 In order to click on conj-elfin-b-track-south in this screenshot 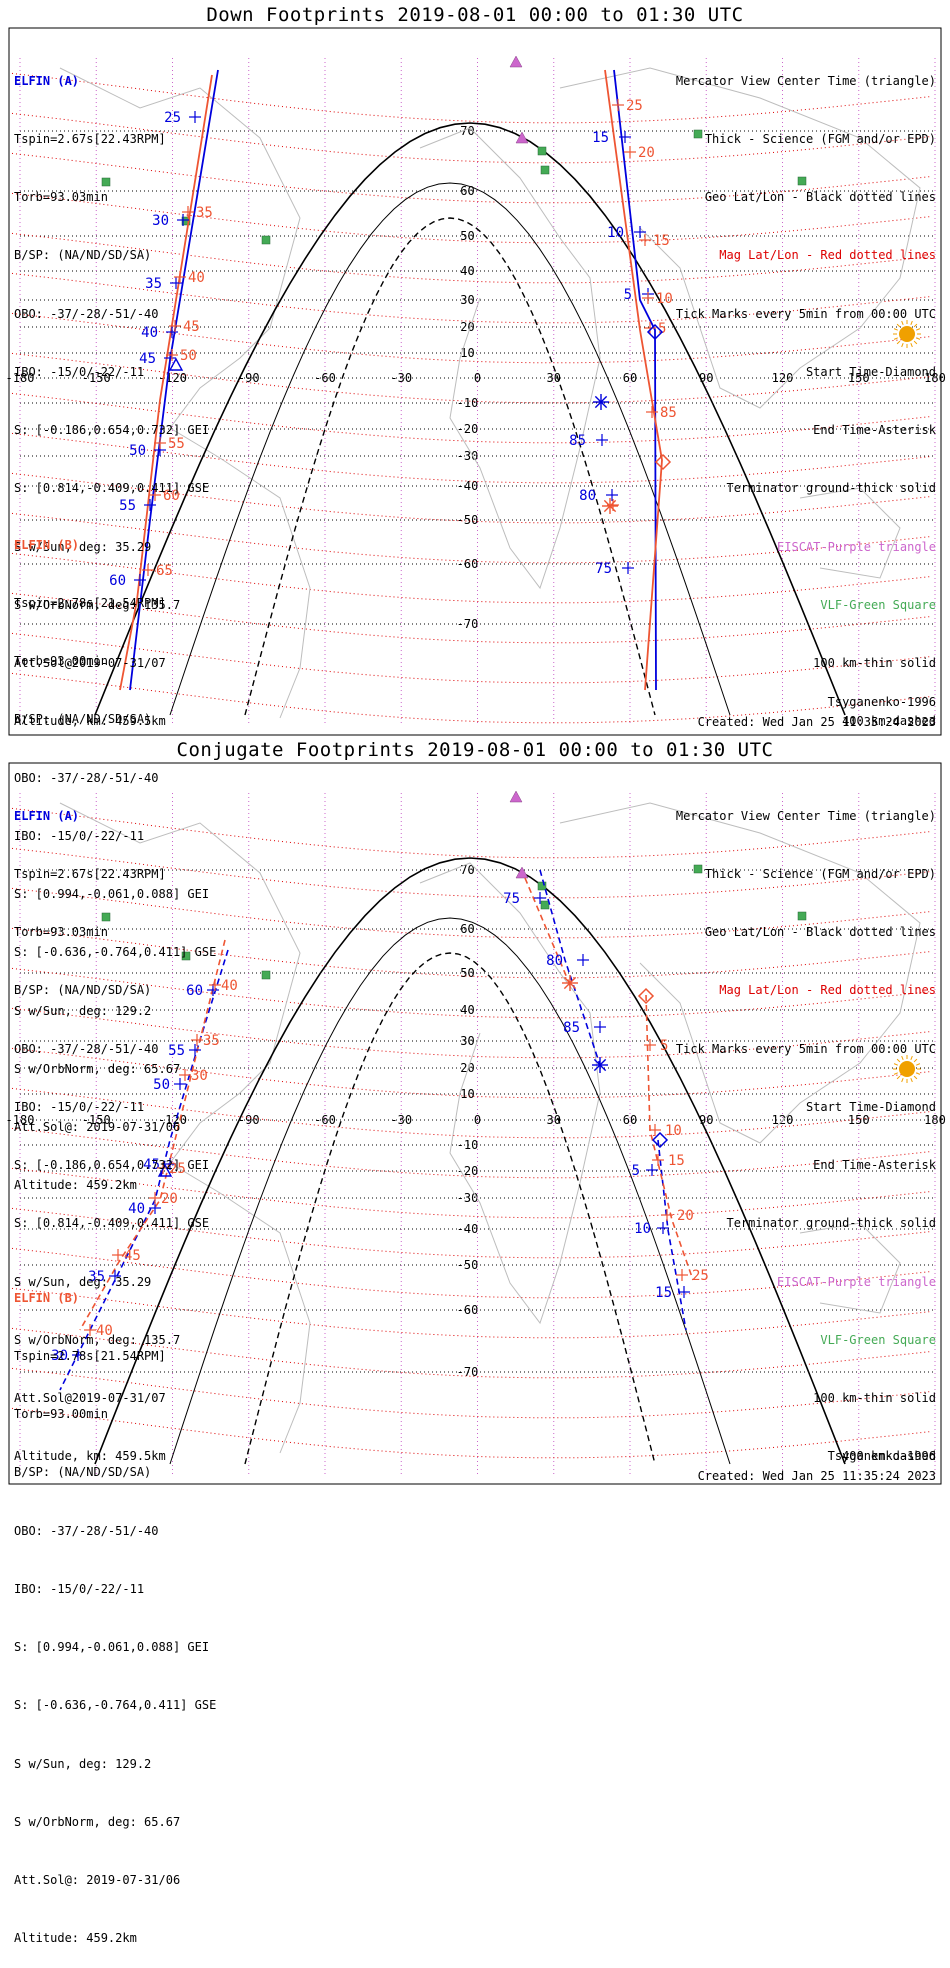, I will do `click(152, 1135)`.